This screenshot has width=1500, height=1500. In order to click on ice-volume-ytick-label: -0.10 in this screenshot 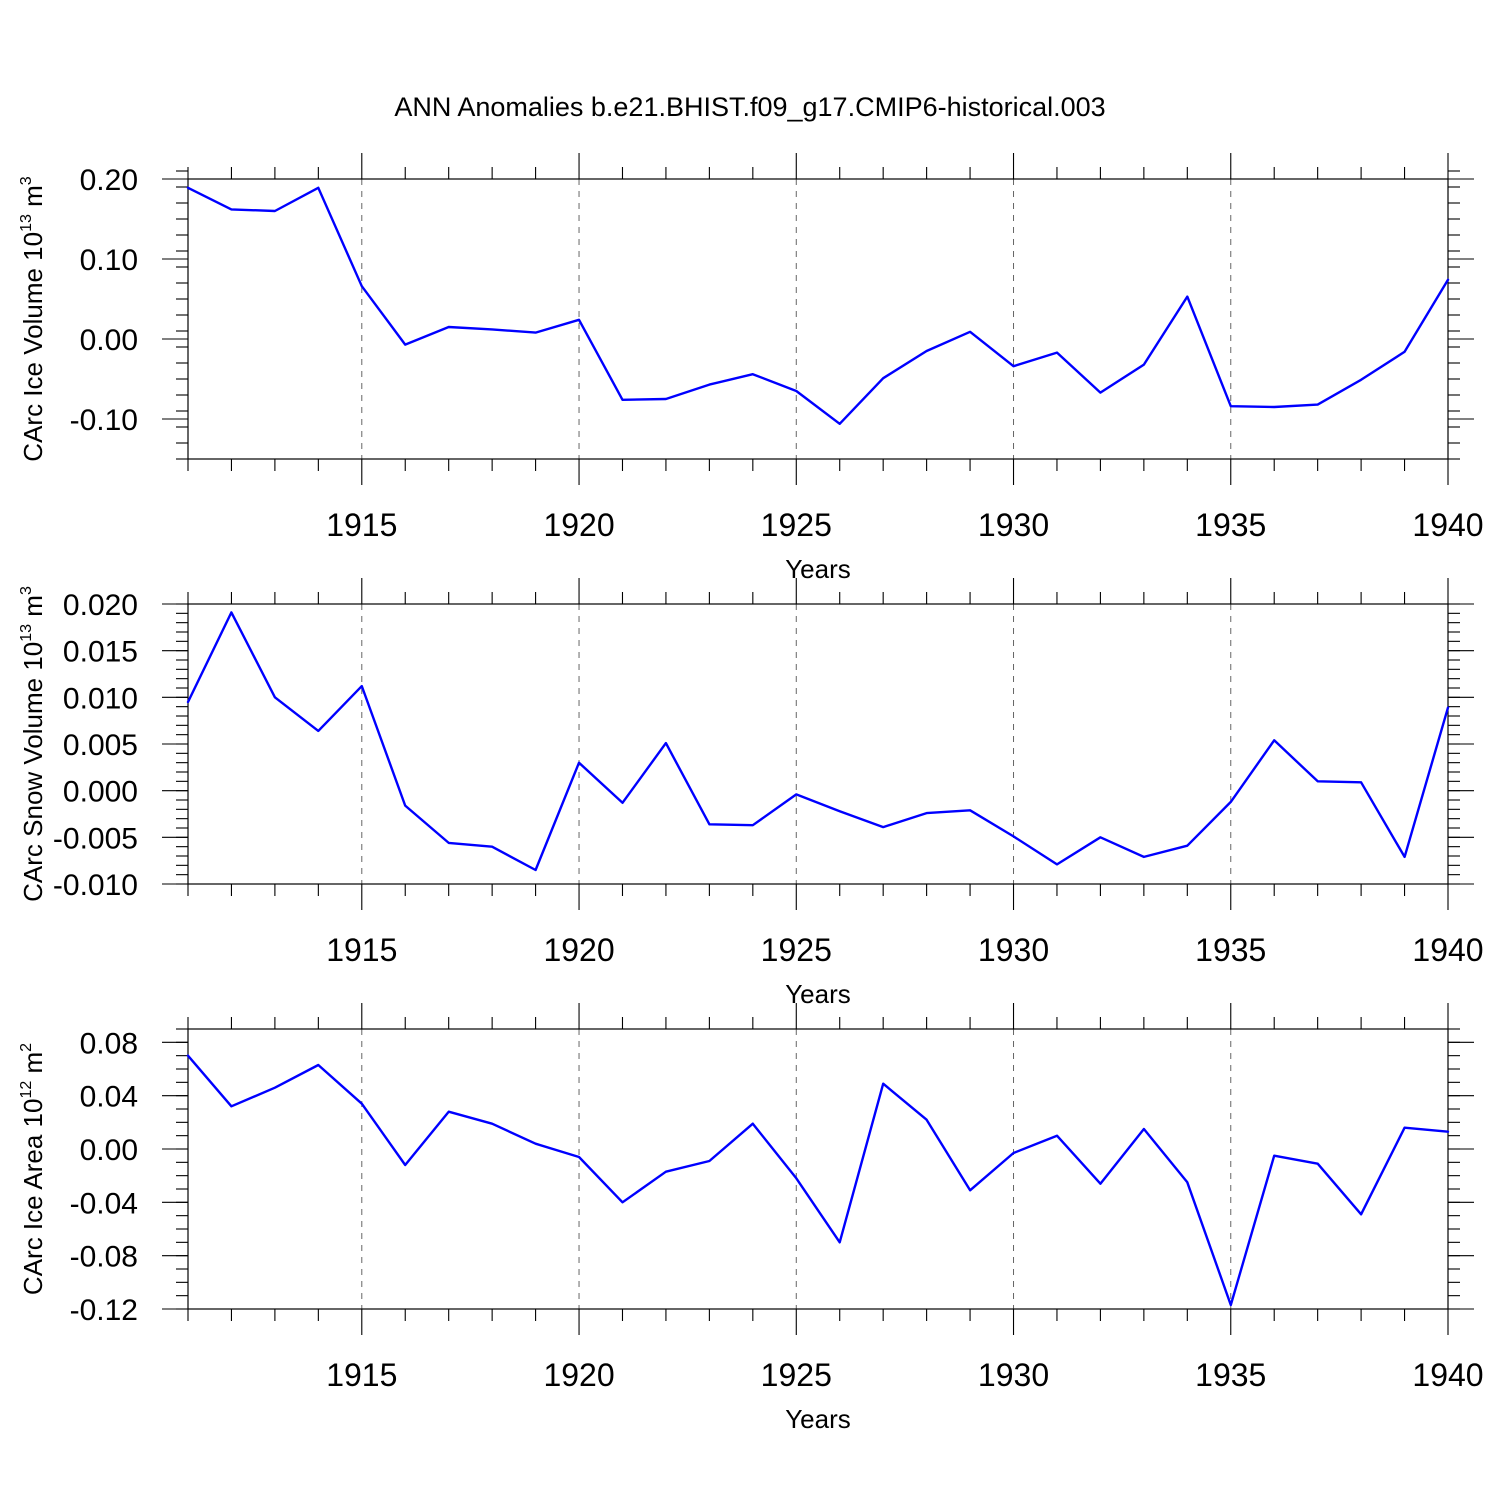, I will do `click(104, 420)`.